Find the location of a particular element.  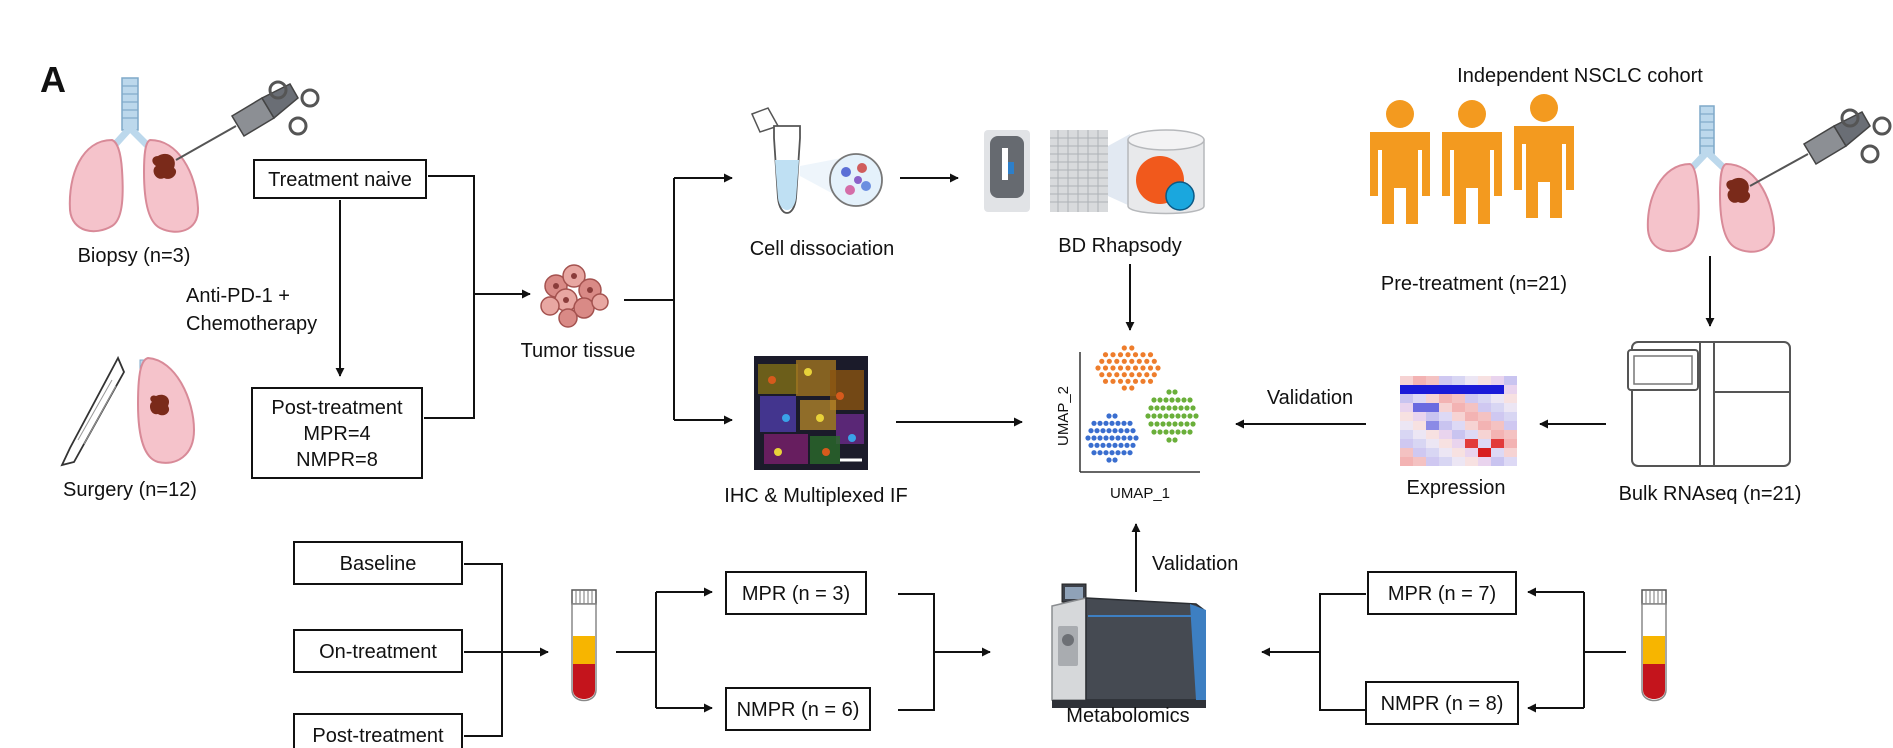

lung-surgery-icon is located at coordinates (166, 410).